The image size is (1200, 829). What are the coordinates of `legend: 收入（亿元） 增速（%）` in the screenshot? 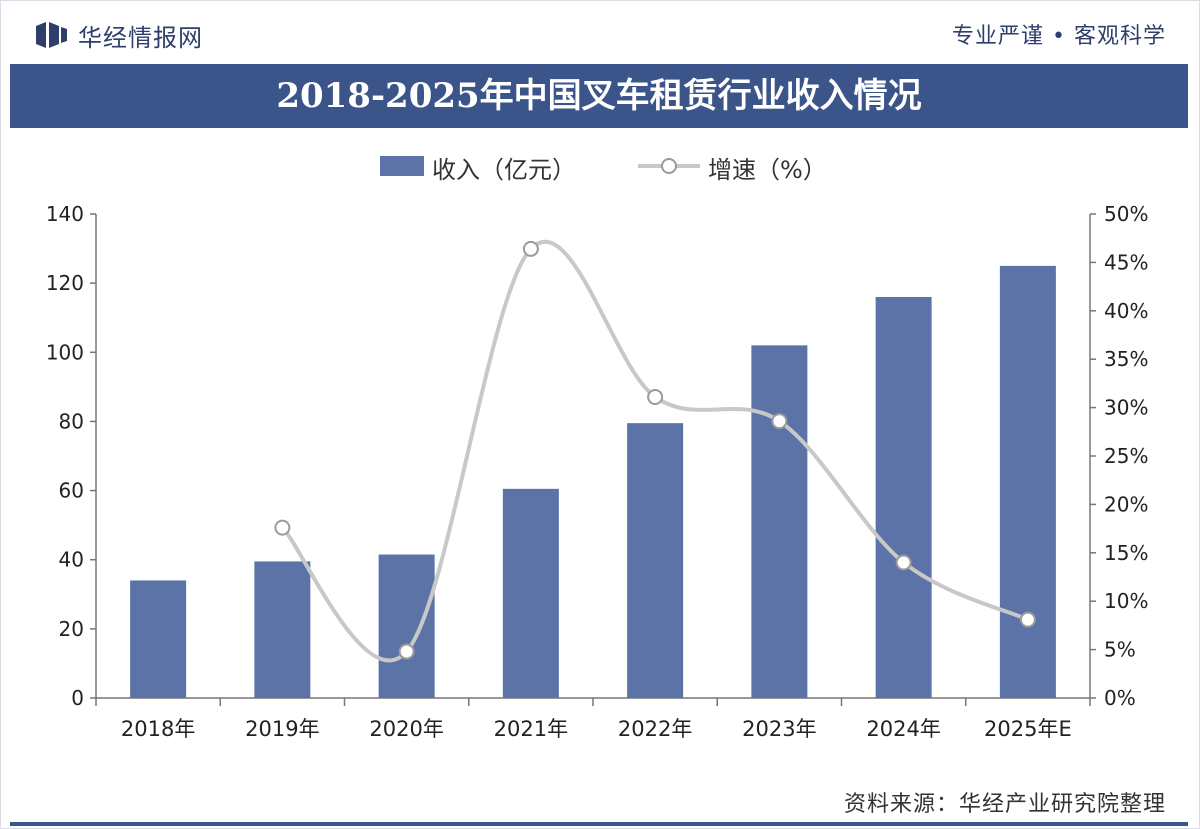 It's located at (600, 166).